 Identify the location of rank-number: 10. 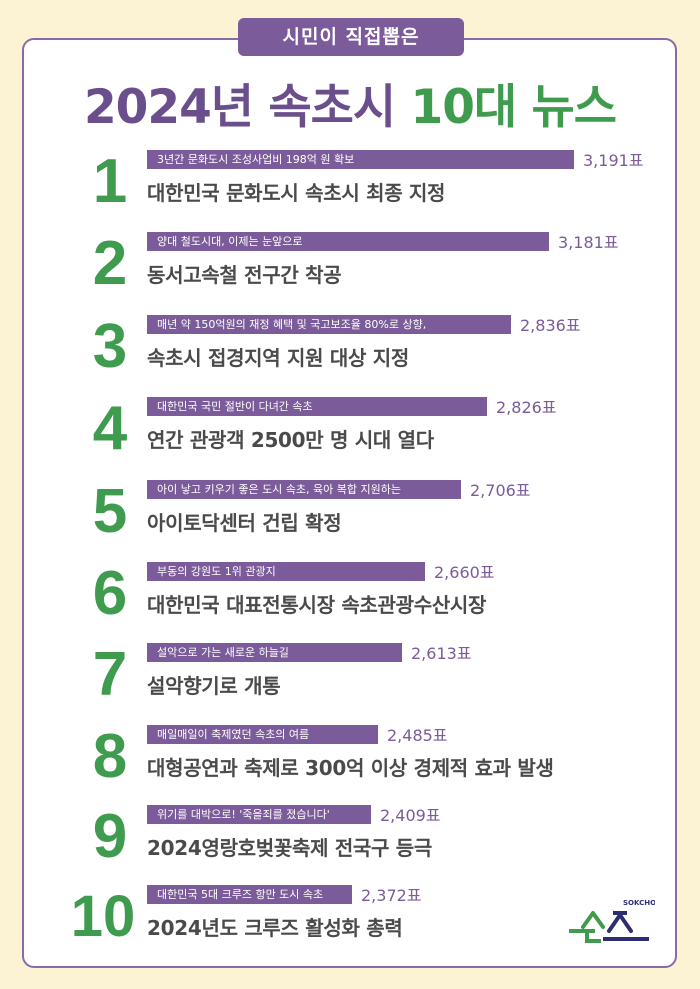
(103, 916).